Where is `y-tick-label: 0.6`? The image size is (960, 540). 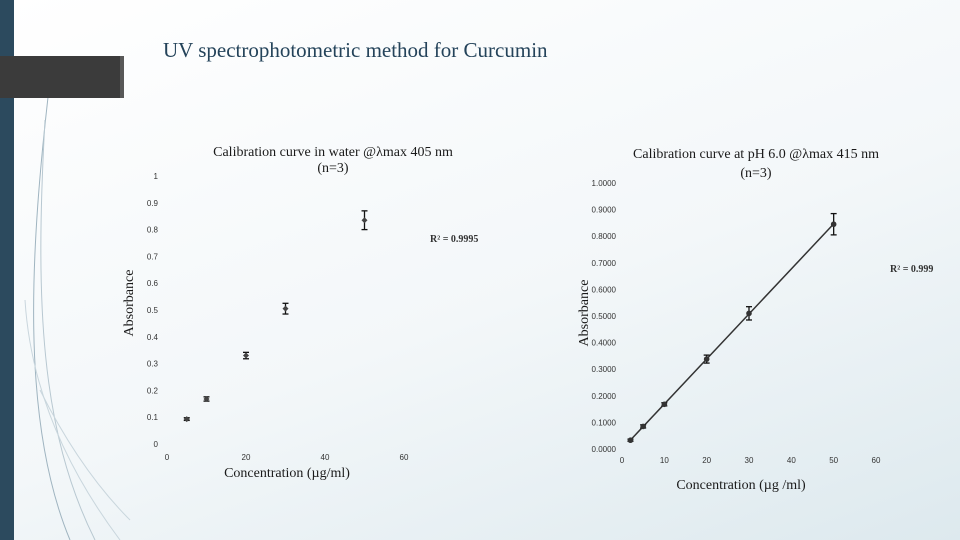 y-tick-label: 0.6 is located at coordinates (153, 283).